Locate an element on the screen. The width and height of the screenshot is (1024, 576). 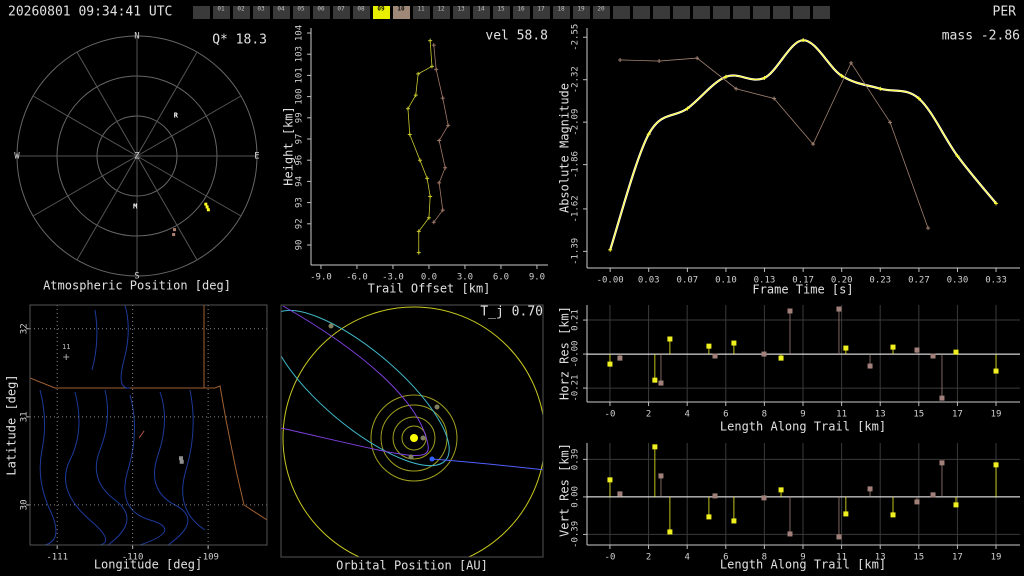
earth is located at coordinates (432, 459).